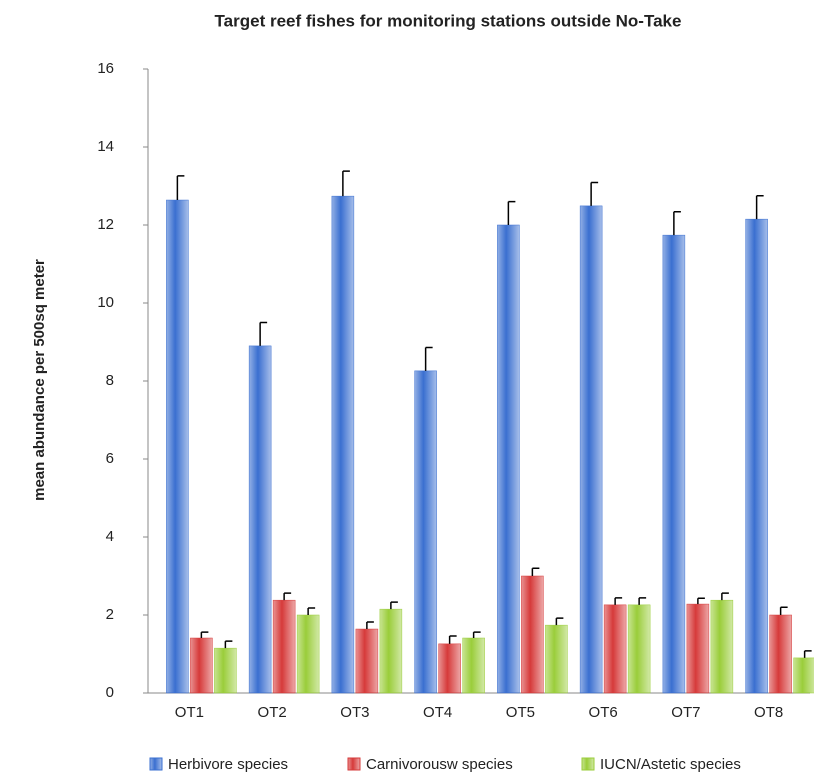 The image size is (814, 776). Describe the element at coordinates (110, 458) in the screenshot. I see `y-tick-label: 6` at that location.